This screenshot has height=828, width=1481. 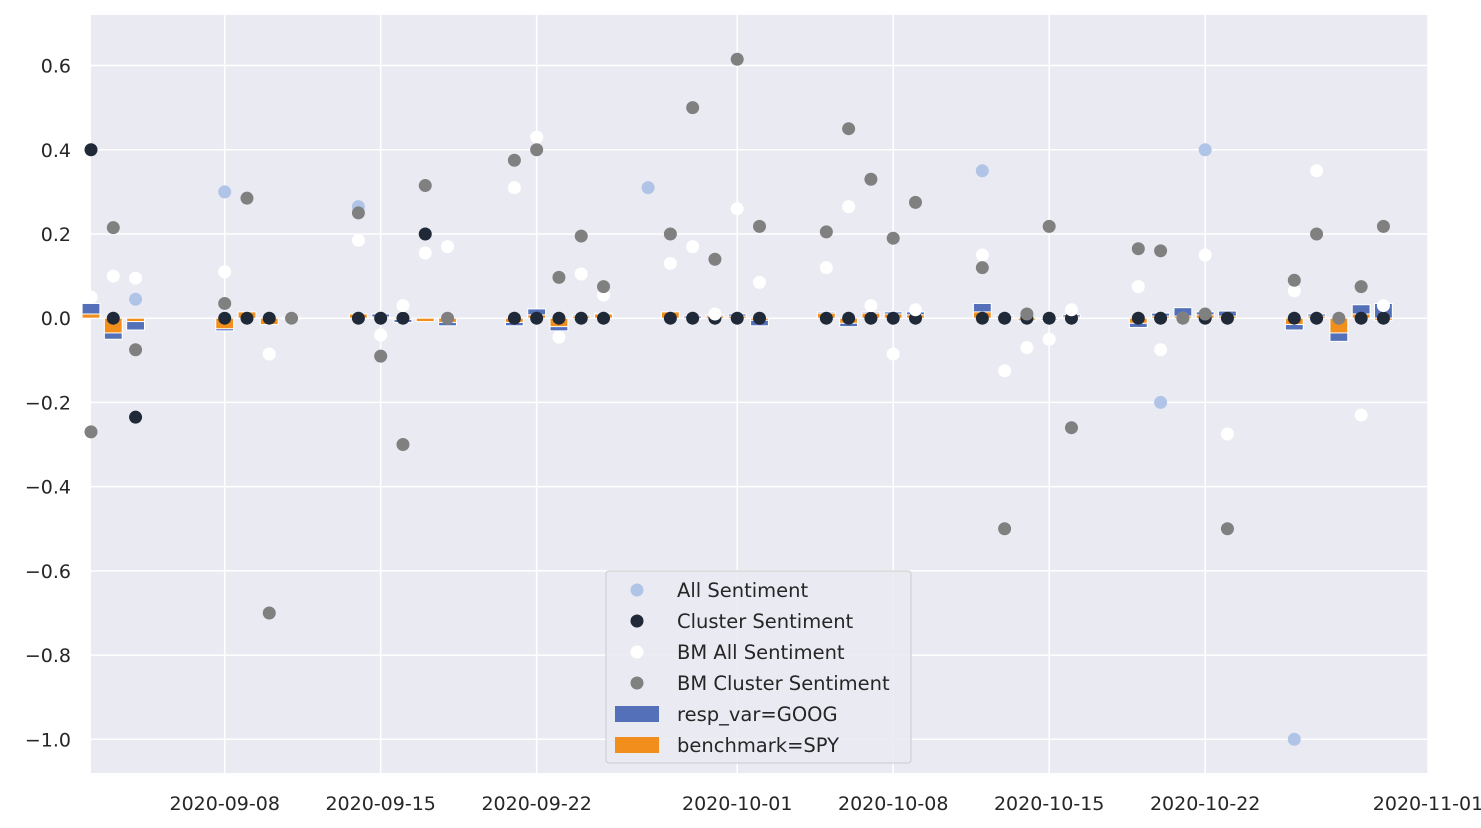 I want to click on legend-label: All Sentiment, so click(x=743, y=590).